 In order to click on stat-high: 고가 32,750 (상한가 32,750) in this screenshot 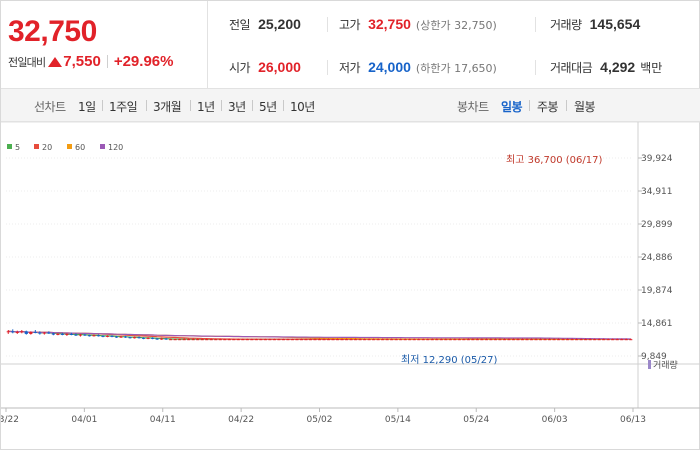, I will do `click(418, 24)`.